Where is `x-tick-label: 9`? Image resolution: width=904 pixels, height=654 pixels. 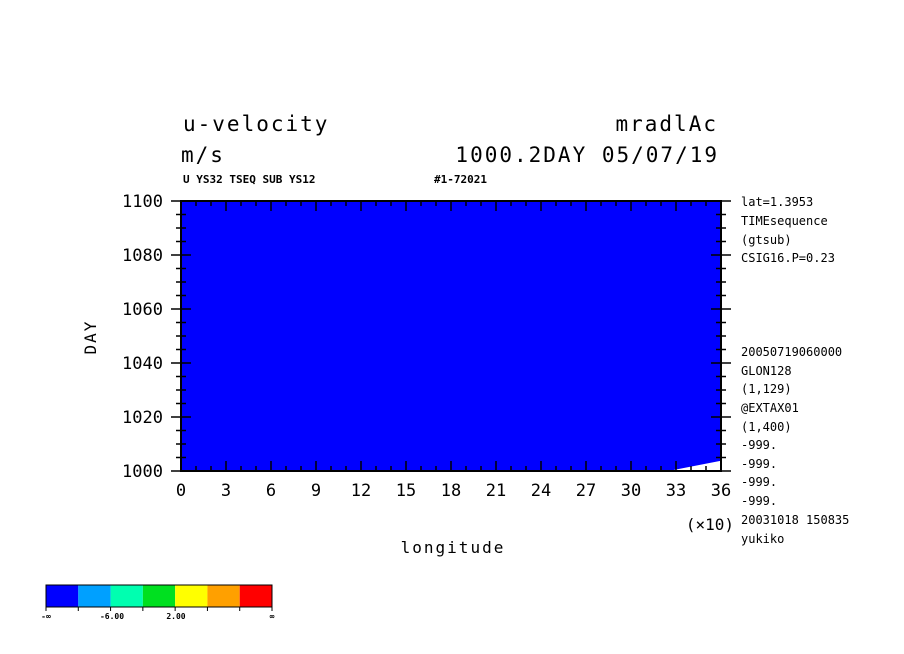
x-tick-label: 9 is located at coordinates (316, 491).